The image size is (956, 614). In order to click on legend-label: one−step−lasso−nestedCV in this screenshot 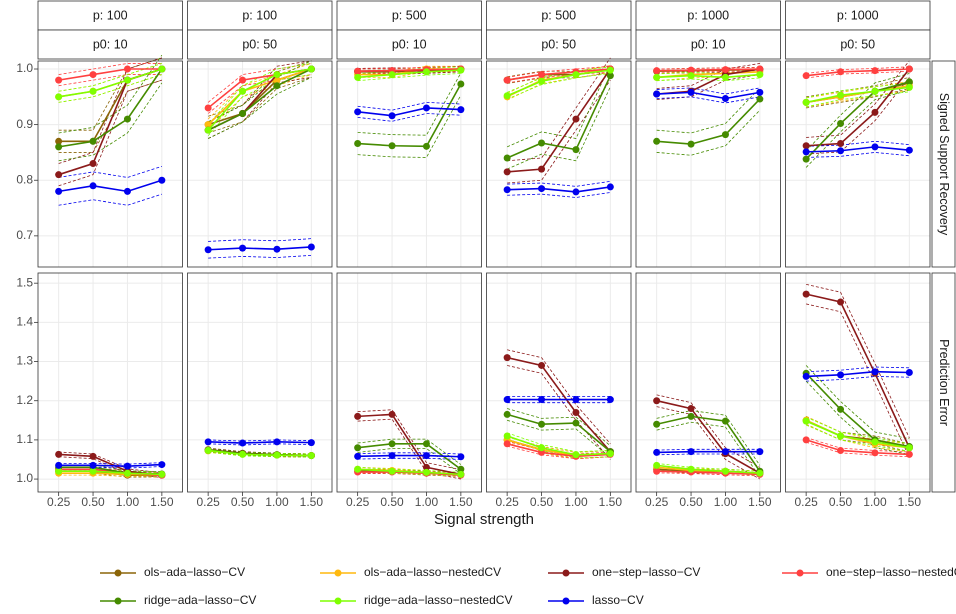, I will do `click(891, 572)`.